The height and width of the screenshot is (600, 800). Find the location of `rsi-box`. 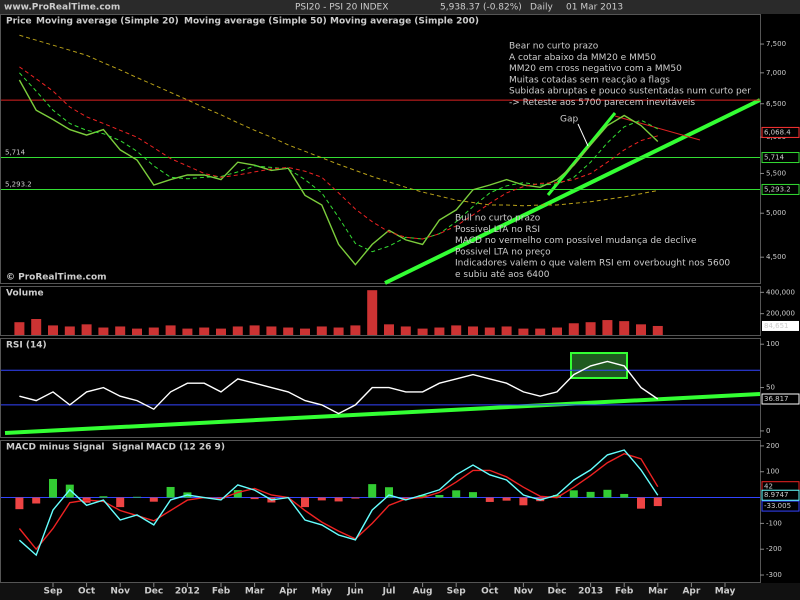

rsi-box is located at coordinates (599, 365).